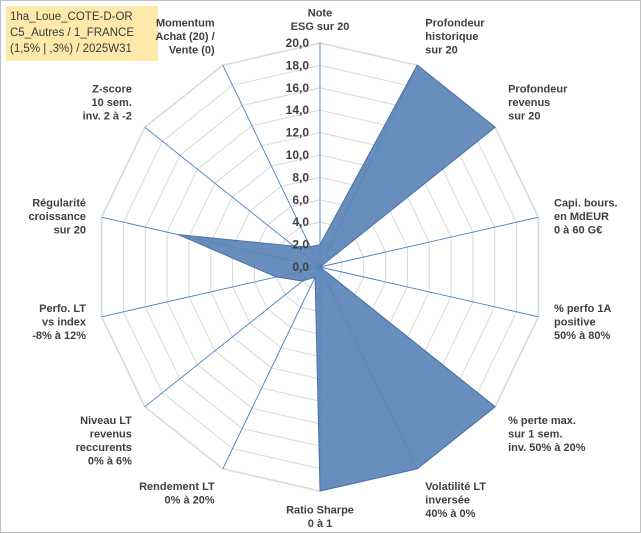 This screenshot has width=641, height=533. What do you see at coordinates (59, 203) in the screenshot?
I see `axis-label: Régularité` at bounding box center [59, 203].